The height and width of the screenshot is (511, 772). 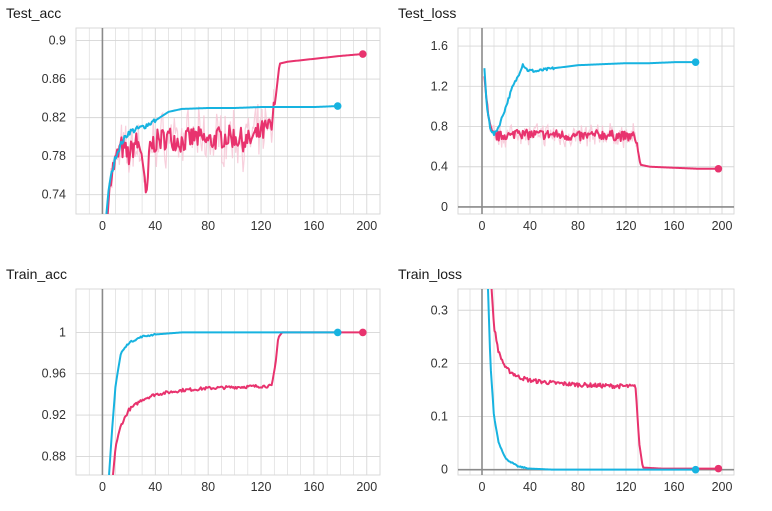 I want to click on y-tick-label: 0.96, so click(x=54, y=374).